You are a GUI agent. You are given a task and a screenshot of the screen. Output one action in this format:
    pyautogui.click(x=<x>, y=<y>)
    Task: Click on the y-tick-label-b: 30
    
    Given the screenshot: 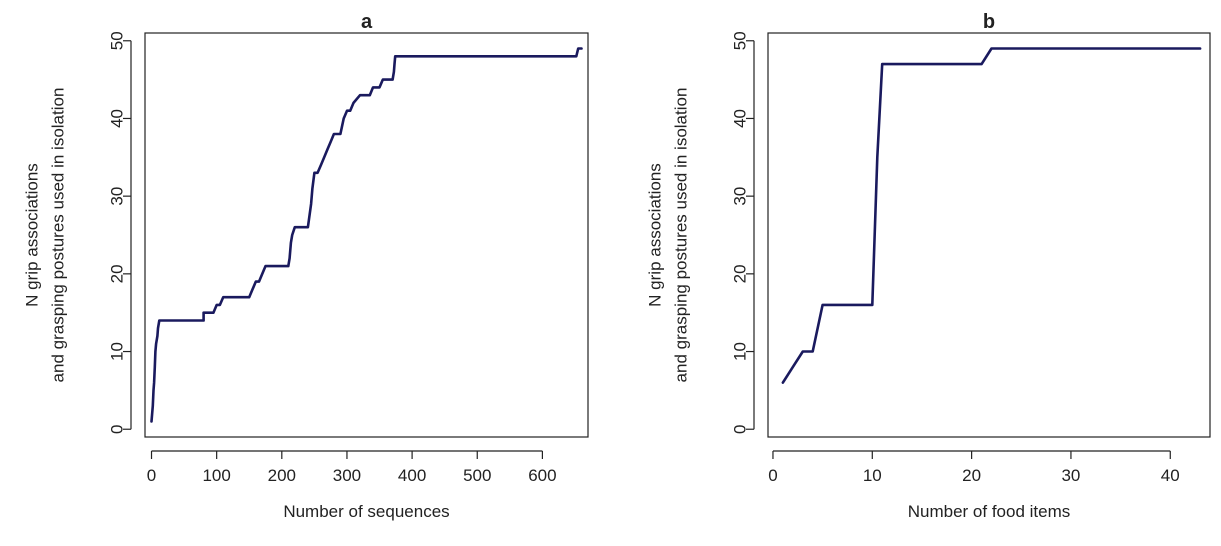 What is the action you would take?
    pyautogui.click(x=740, y=196)
    